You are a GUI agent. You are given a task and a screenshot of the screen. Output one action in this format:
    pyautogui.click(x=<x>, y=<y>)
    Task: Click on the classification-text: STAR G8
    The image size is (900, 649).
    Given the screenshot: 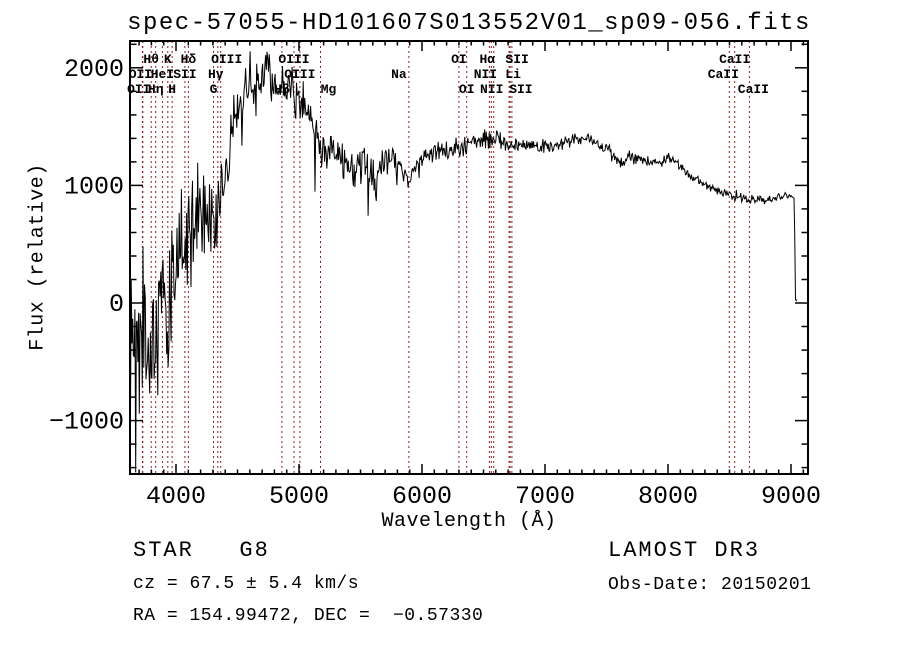 What is the action you would take?
    pyautogui.click(x=201, y=550)
    